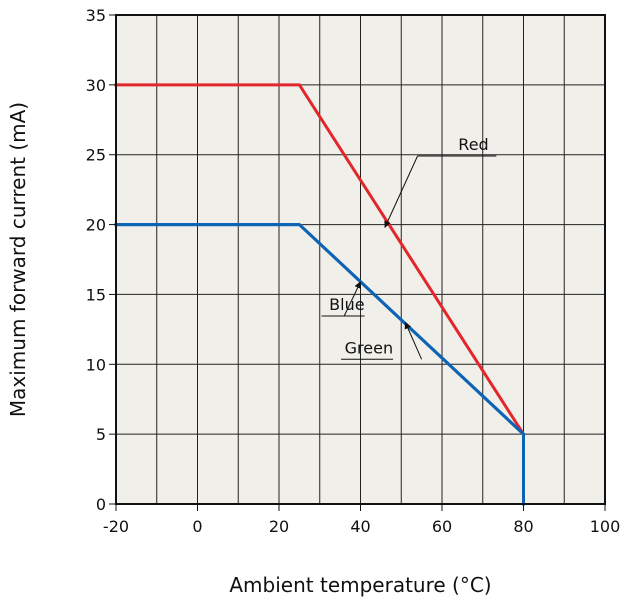 The width and height of the screenshot is (625, 607). What do you see at coordinates (352, 299) in the screenshot?
I see `annotation-arrow-blue` at bounding box center [352, 299].